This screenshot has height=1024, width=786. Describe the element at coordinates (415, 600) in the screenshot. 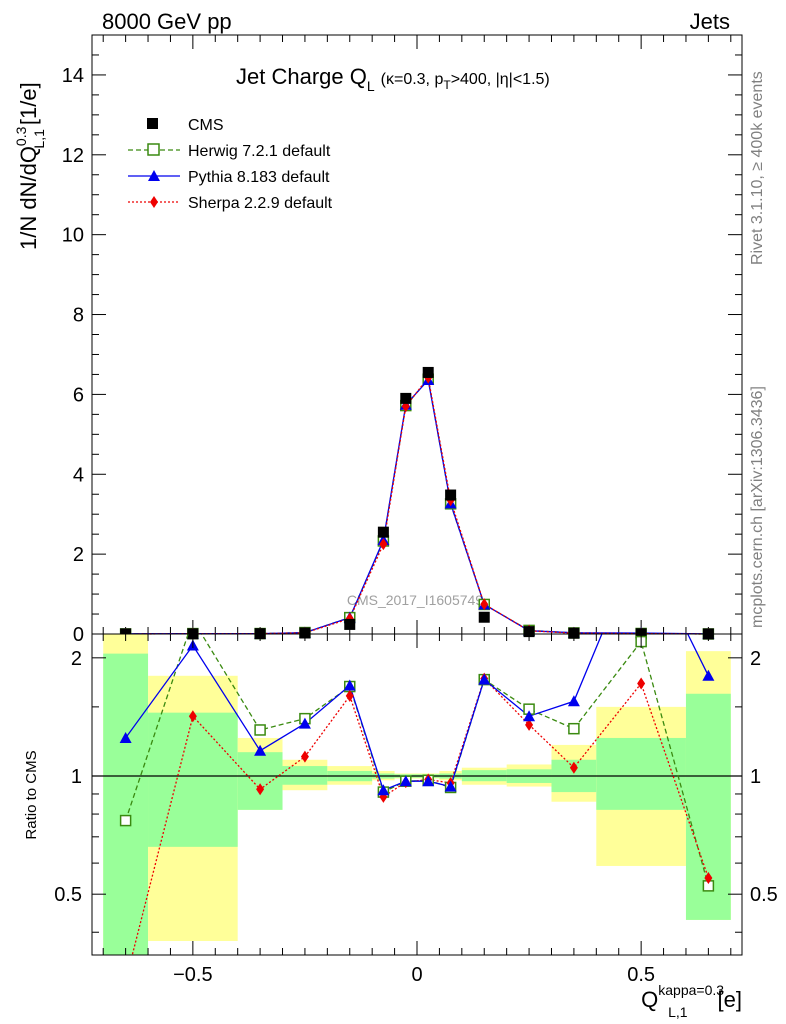

I see `watermark: CMS_2017_I1605749` at that location.